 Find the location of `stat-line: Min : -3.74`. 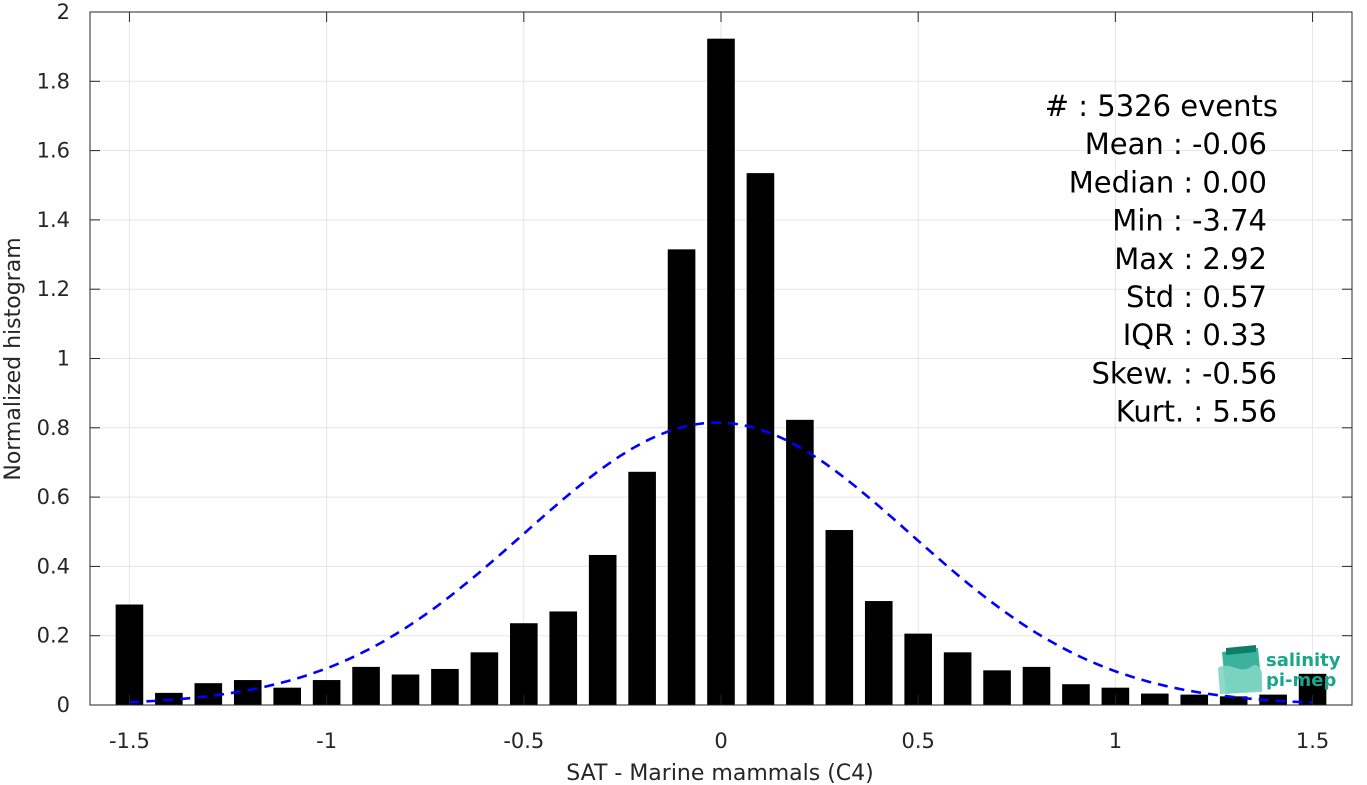

stat-line: Min : -3.74 is located at coordinates (1189, 221).